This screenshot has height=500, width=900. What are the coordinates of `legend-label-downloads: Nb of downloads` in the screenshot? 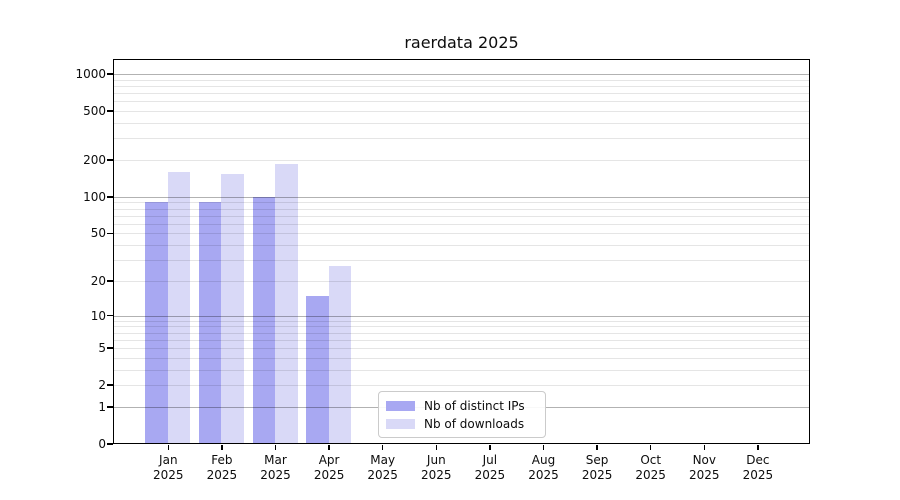 It's located at (474, 423).